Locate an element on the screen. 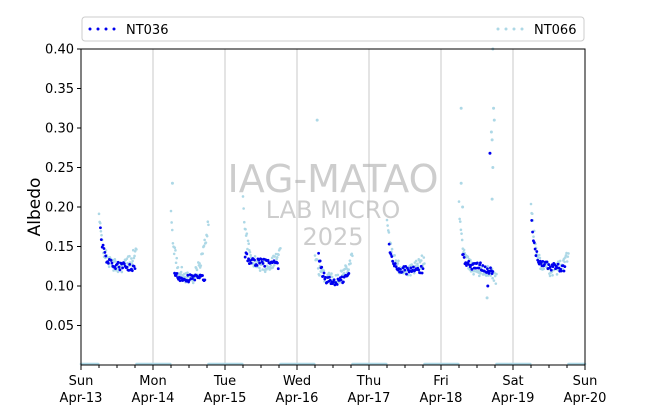 The height and width of the screenshot is (409, 650). x-tick-date: Apr-13 is located at coordinates (81, 398).